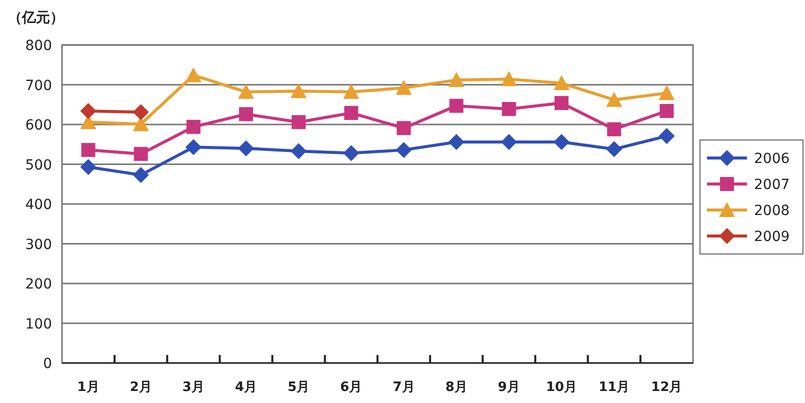 The width and height of the screenshot is (805, 403). I want to click on x-tick-label: 8月, so click(456, 387).